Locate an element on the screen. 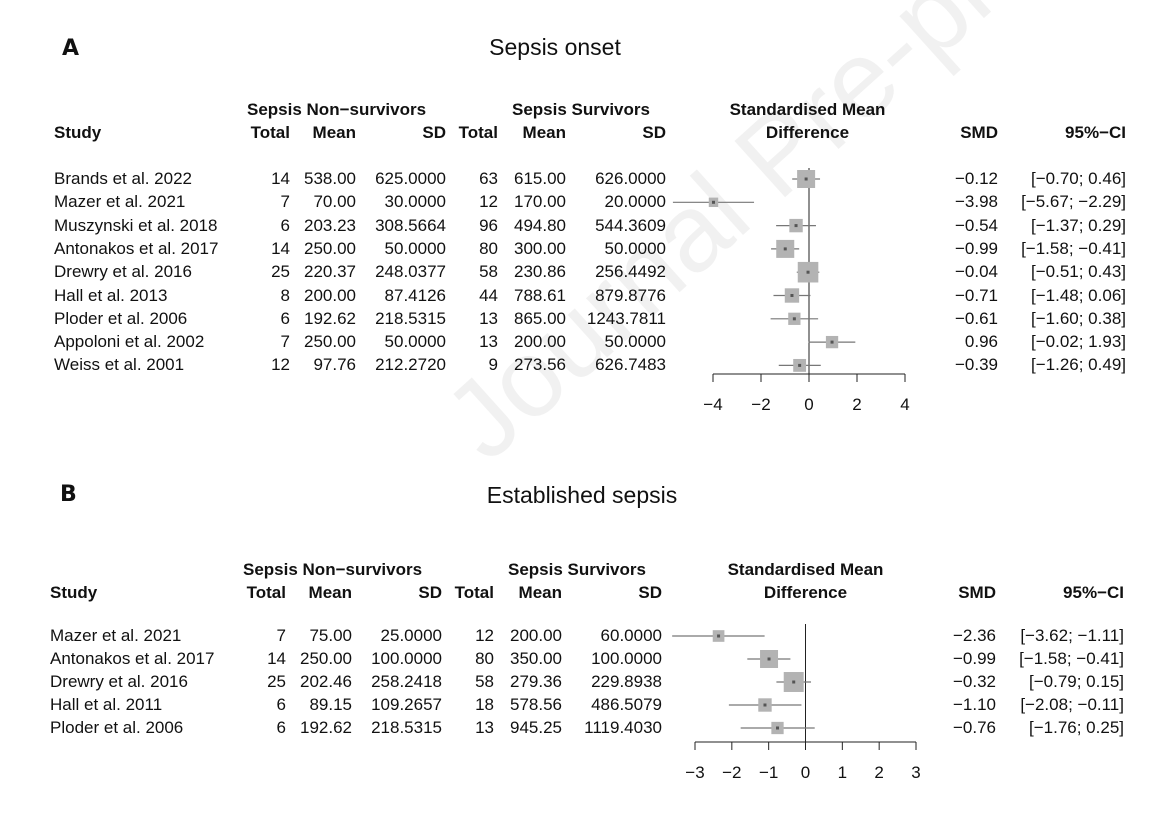  nonsurvivor-mean: 538.00 is located at coordinates (330, 178).